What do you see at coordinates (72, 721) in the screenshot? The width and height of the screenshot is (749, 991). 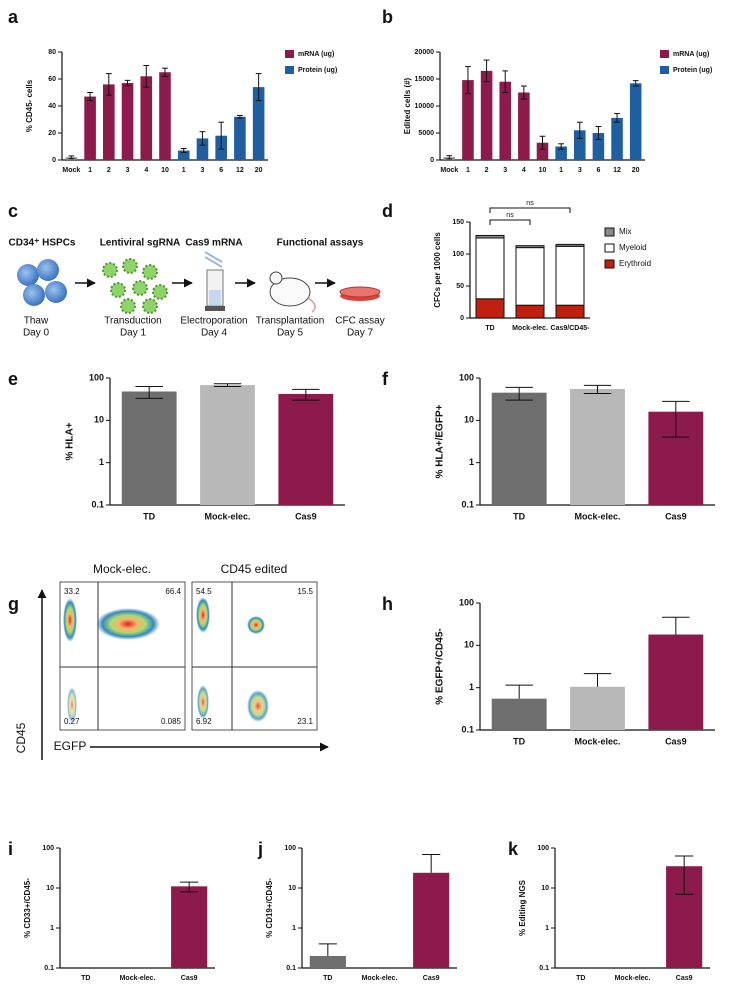 I see `quadrant-value: 0.27` at bounding box center [72, 721].